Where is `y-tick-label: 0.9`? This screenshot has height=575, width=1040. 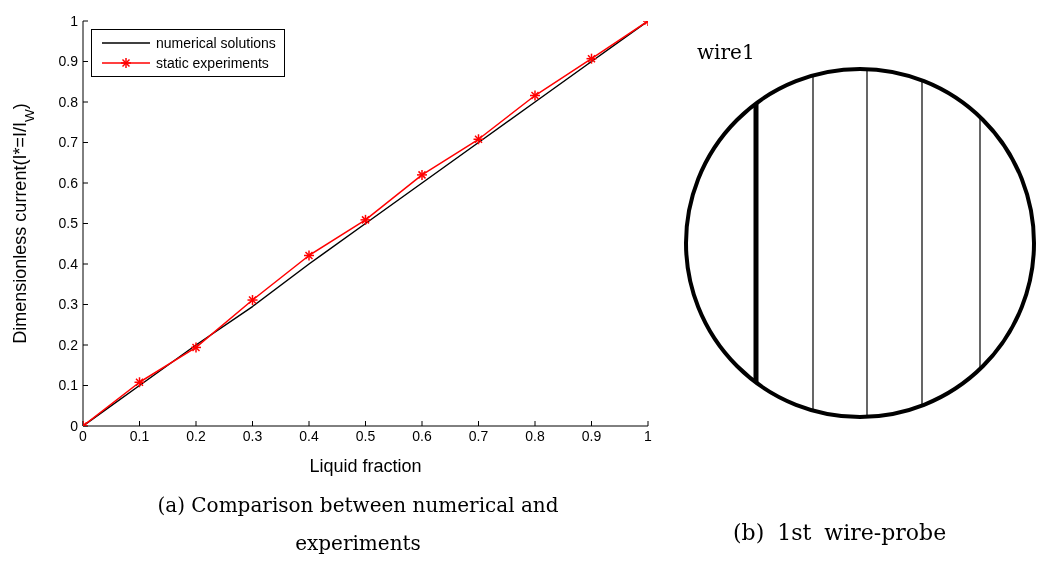
y-tick-label: 0.9 is located at coordinates (68, 61).